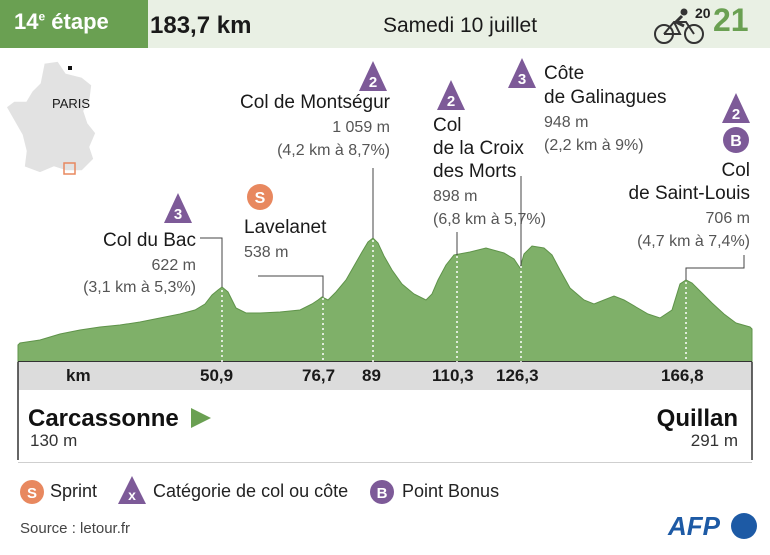 The height and width of the screenshot is (555, 770). What do you see at coordinates (489, 219) in the screenshot?
I see `climb-detail-croix: (6,8 km à 5,7%)` at bounding box center [489, 219].